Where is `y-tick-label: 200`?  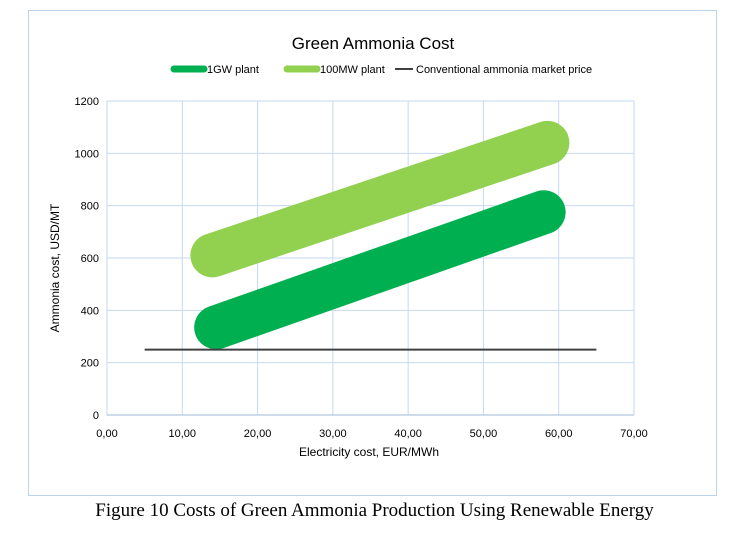 y-tick-label: 200 is located at coordinates (90, 364).